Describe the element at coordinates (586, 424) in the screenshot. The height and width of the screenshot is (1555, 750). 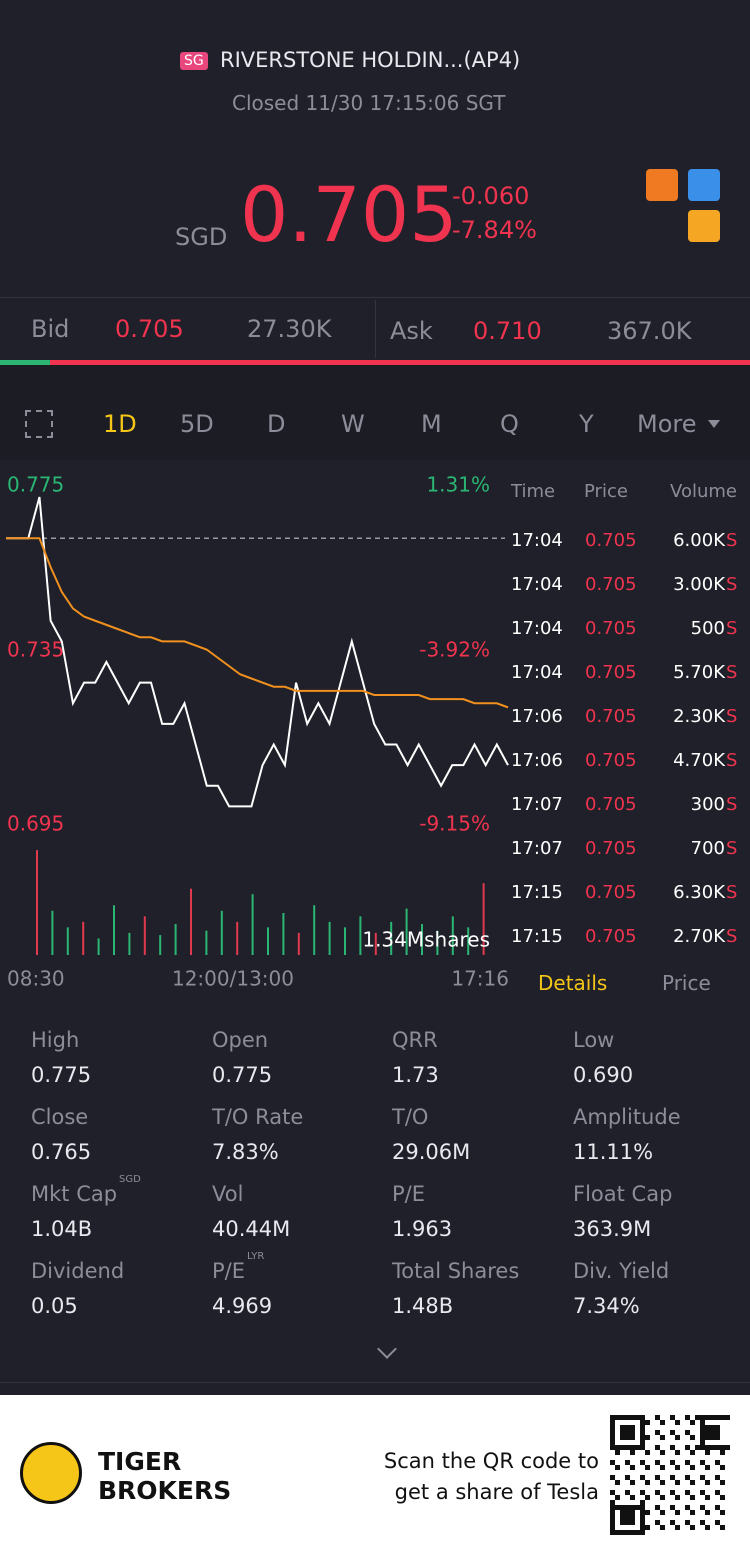
I see `tab: Y` at that location.